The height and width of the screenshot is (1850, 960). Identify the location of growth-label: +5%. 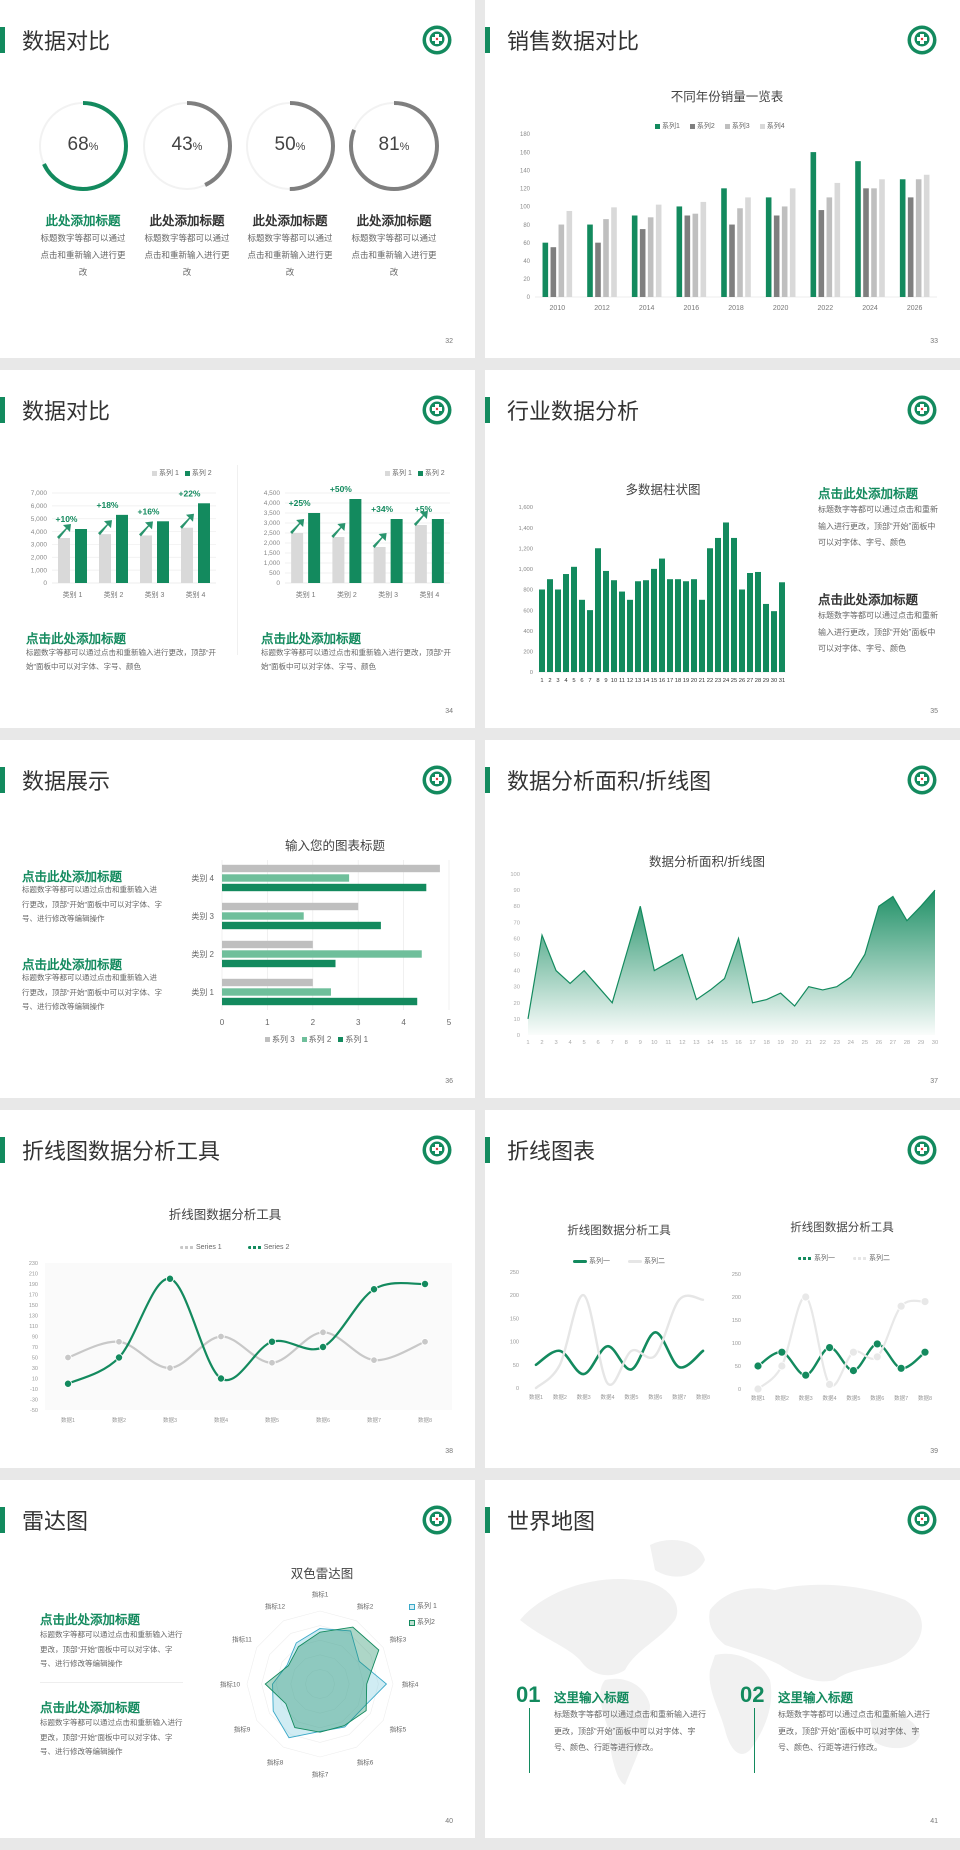
(424, 509).